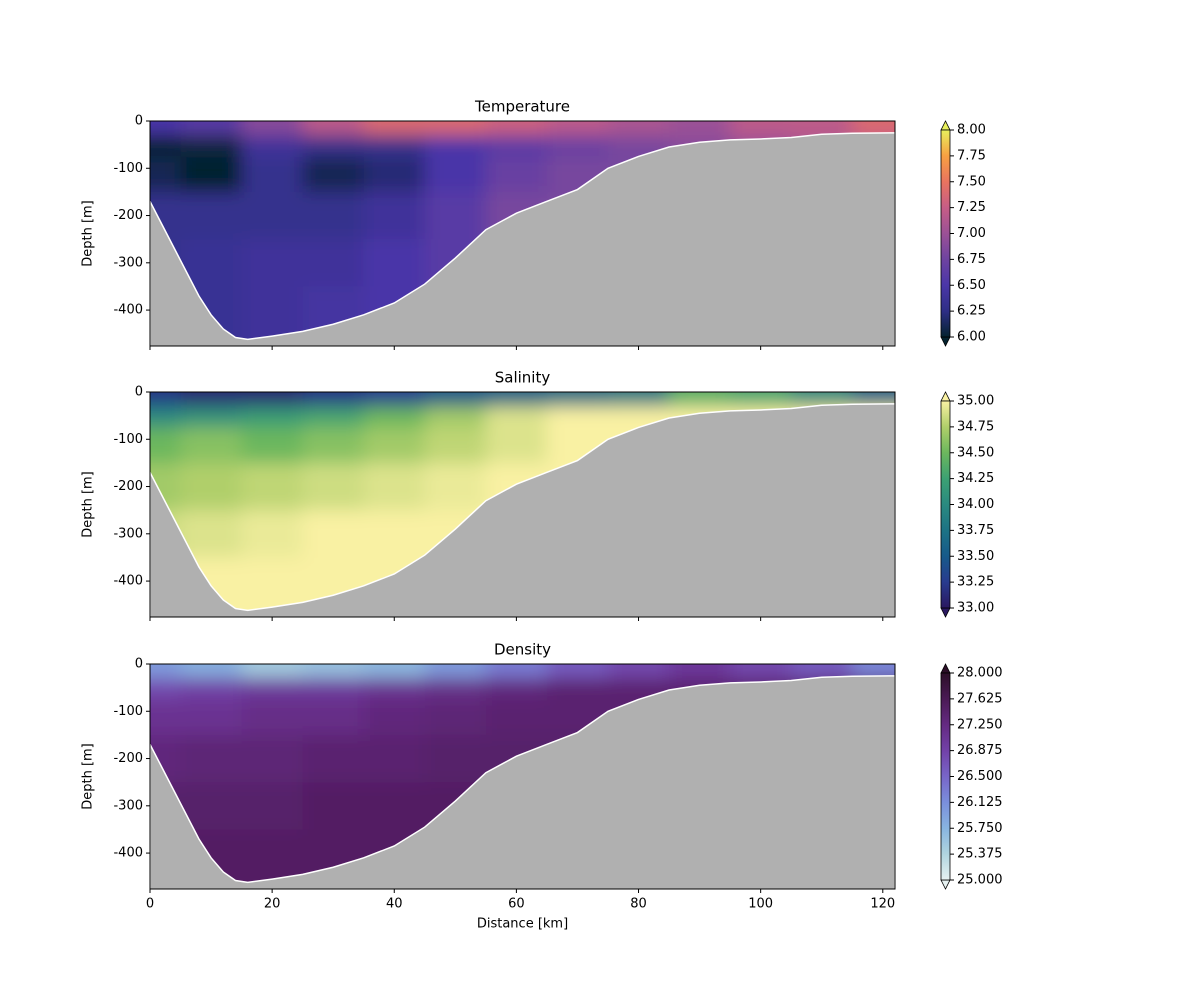  What do you see at coordinates (760, 904) in the screenshot?
I see `x-tick-label: 100` at bounding box center [760, 904].